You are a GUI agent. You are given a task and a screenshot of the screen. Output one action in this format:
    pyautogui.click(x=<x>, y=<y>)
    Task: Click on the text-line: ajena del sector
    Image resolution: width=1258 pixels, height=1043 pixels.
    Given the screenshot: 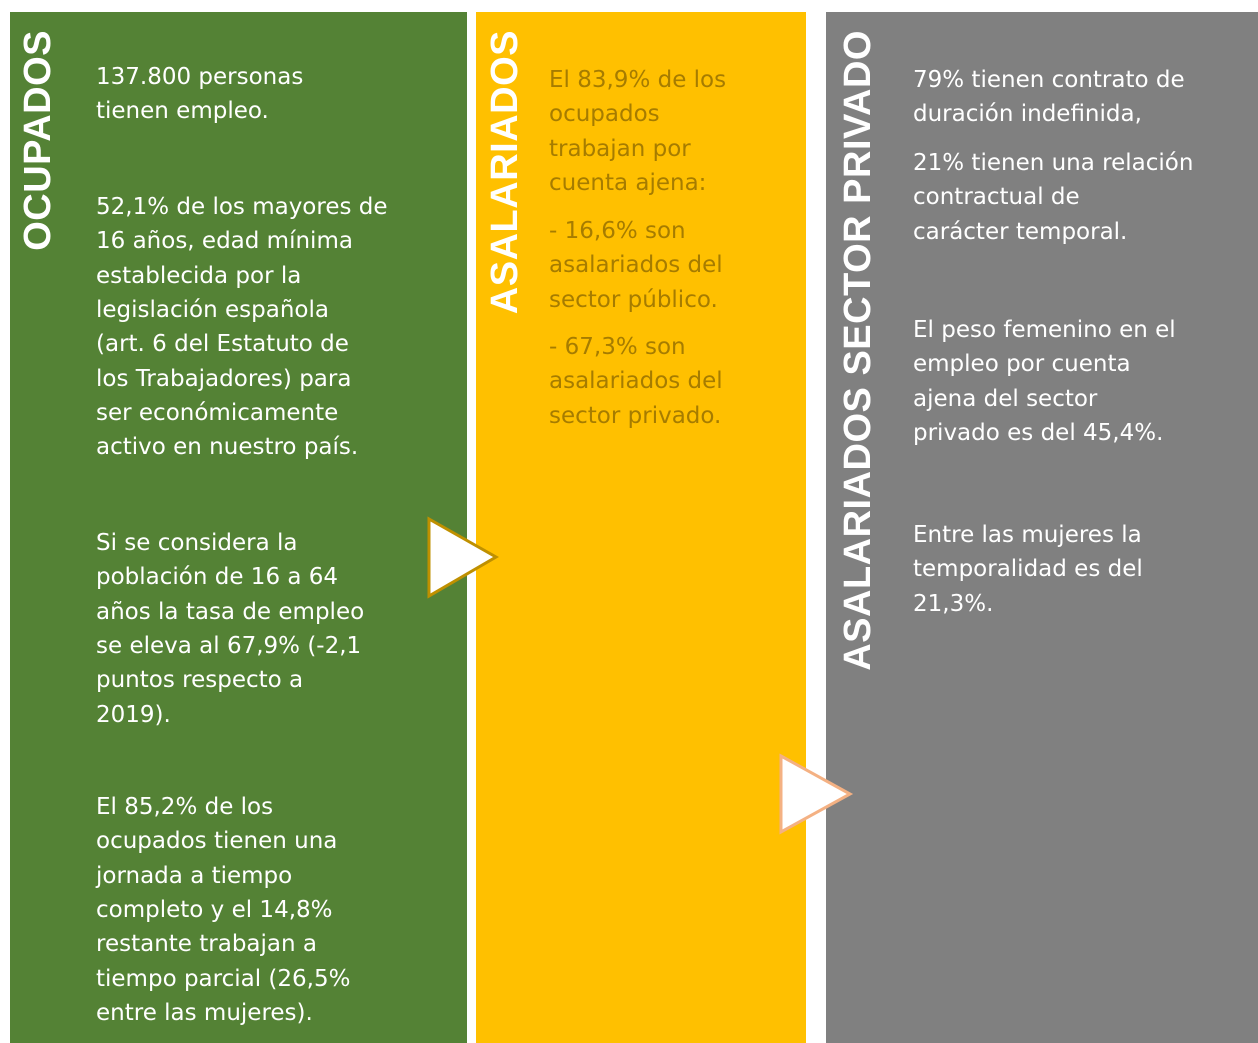 What is the action you would take?
    pyautogui.click(x=1005, y=398)
    